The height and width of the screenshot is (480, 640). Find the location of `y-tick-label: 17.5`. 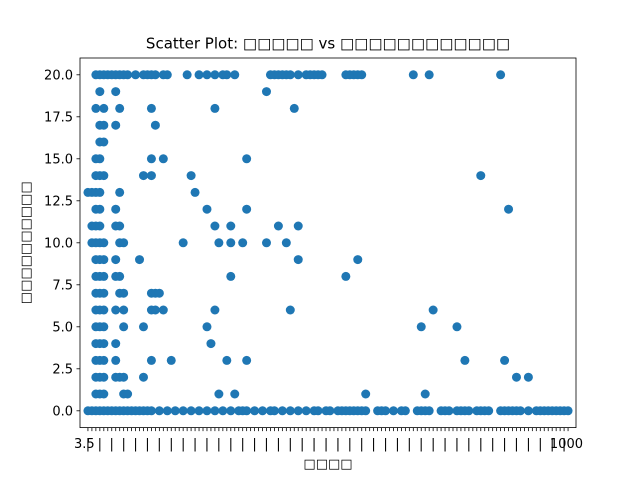

y-tick-label: 17.5 is located at coordinates (58, 117).